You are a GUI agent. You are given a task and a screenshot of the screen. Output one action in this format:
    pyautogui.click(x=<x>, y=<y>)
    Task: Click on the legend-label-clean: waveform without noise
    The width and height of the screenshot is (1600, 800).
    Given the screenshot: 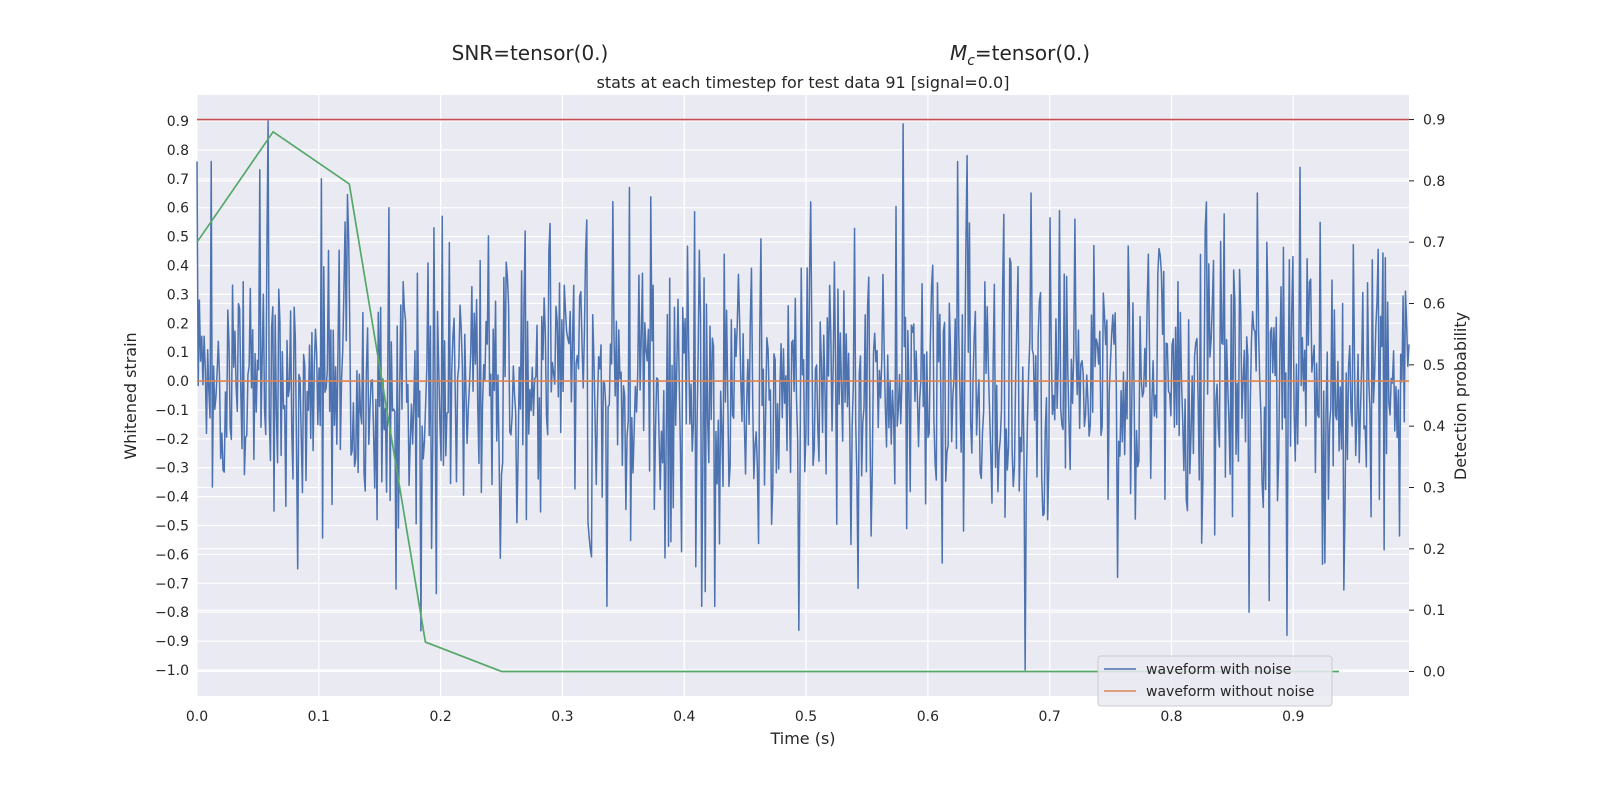 What is the action you would take?
    pyautogui.click(x=1230, y=692)
    